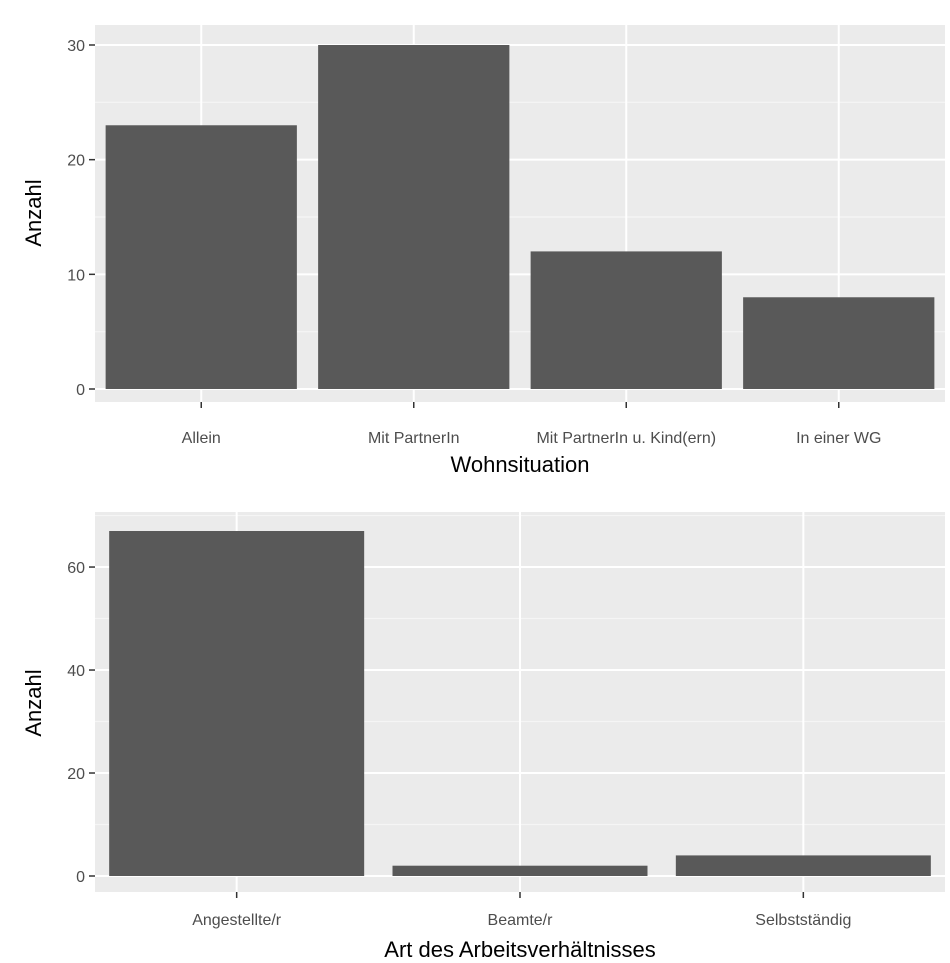 This screenshot has width=950, height=963. Describe the element at coordinates (626, 320) in the screenshot. I see `bar-mit-partnerin-u-kind-ern` at that location.